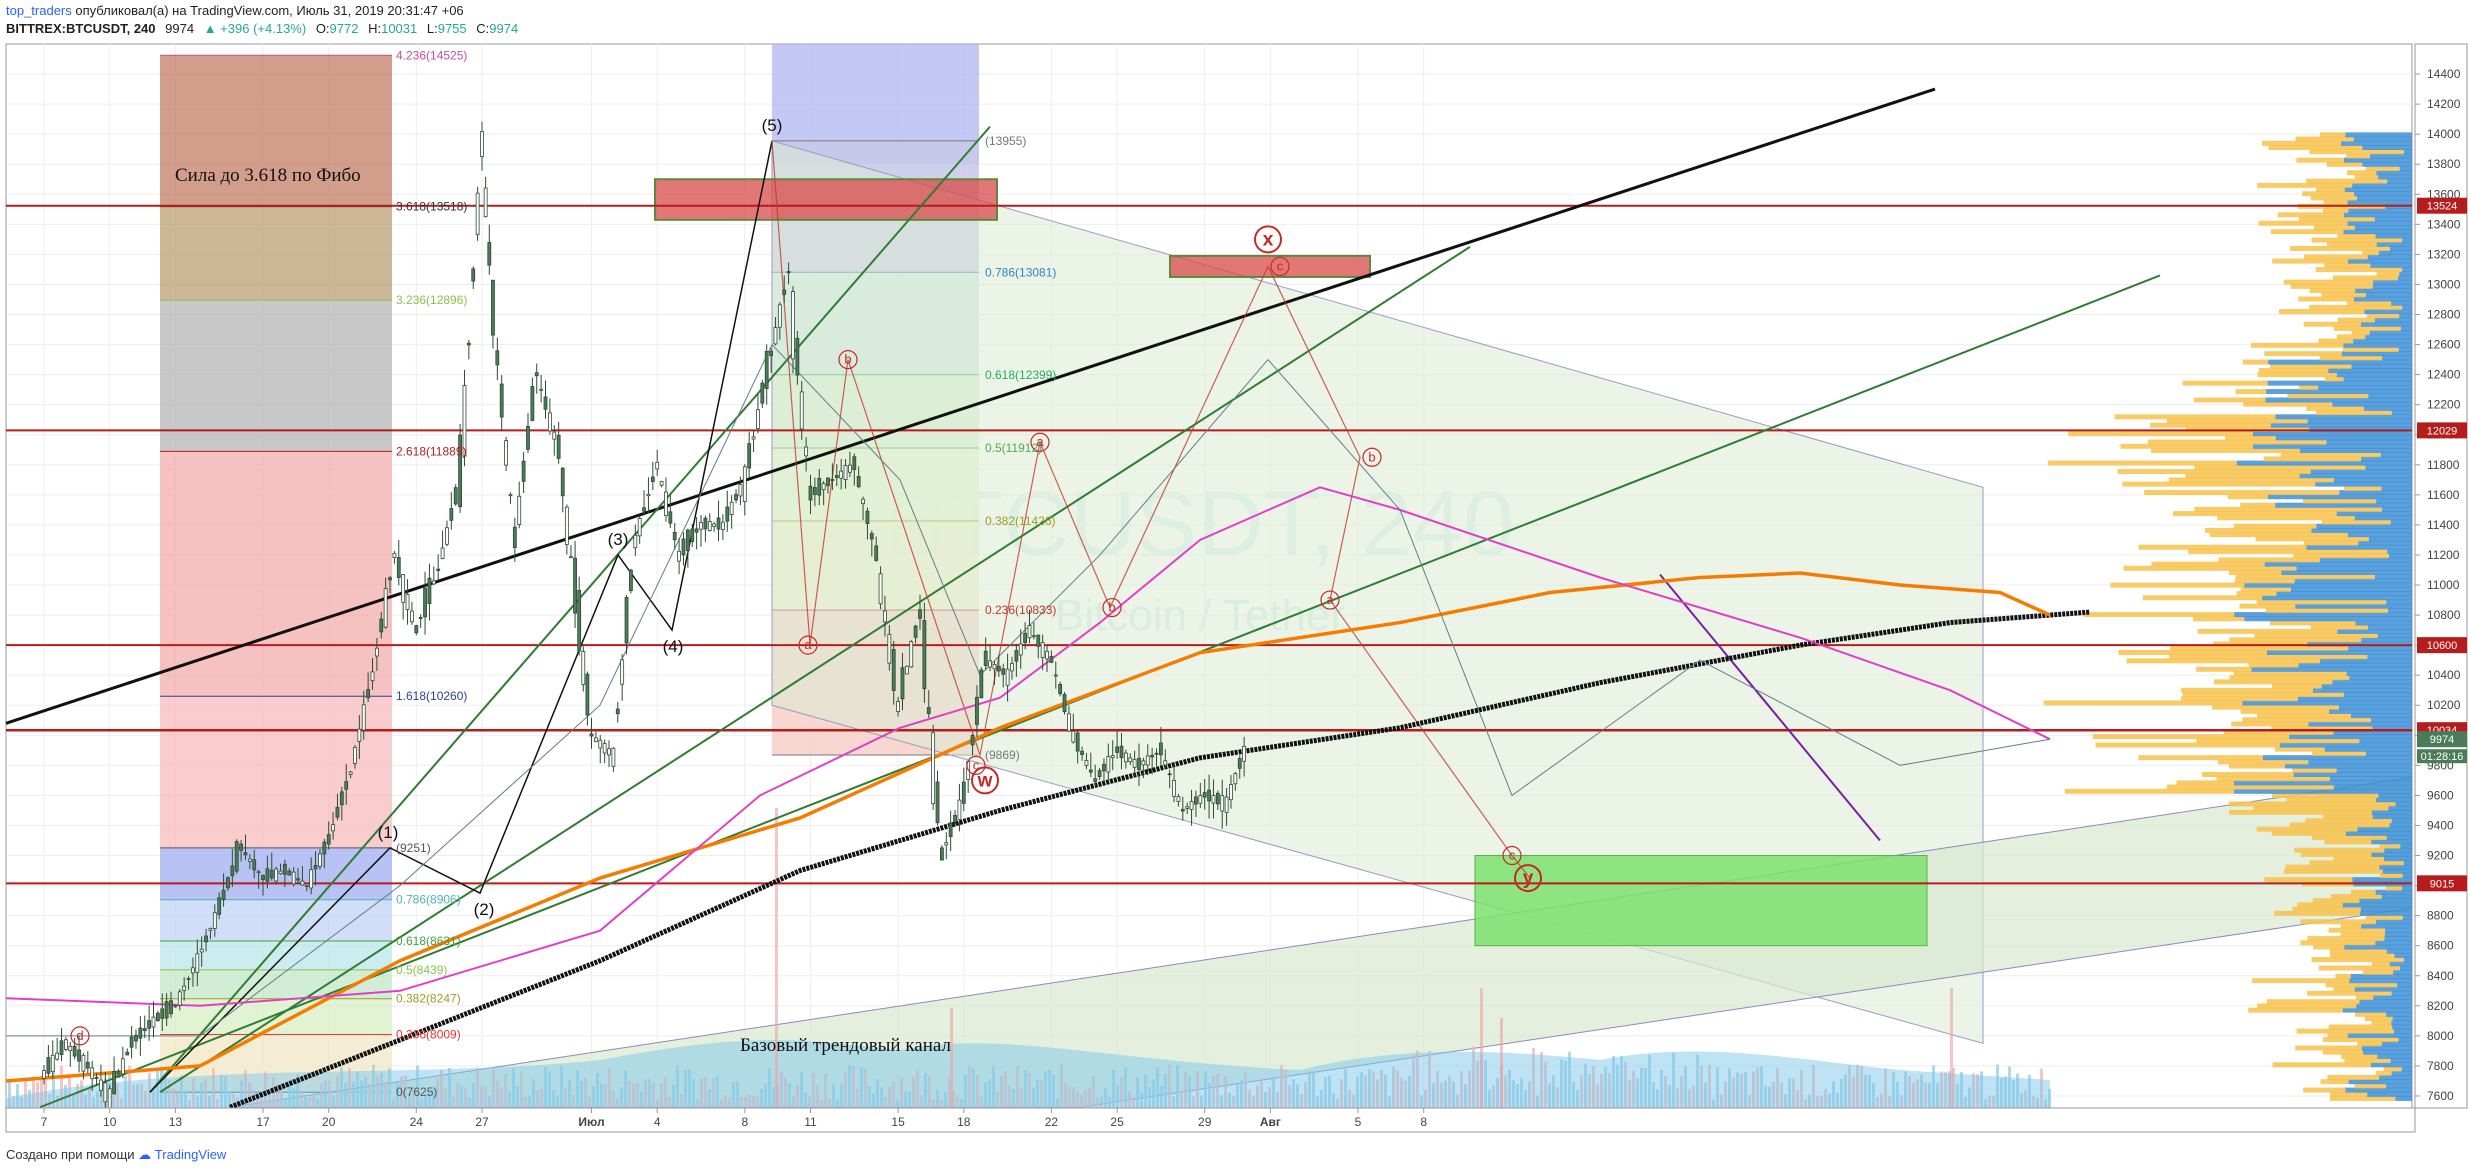 This screenshot has height=1174, width=2468. Describe the element at coordinates (180, 28) in the screenshot. I see `last-price: 9974` at that location.